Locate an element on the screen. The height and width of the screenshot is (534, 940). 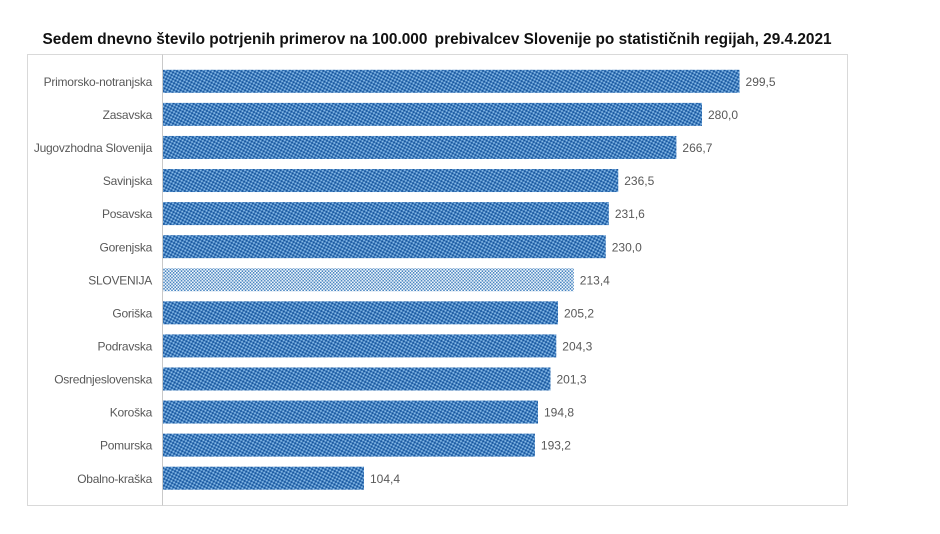
svg-text: 231,6 is located at coordinates (630, 214).